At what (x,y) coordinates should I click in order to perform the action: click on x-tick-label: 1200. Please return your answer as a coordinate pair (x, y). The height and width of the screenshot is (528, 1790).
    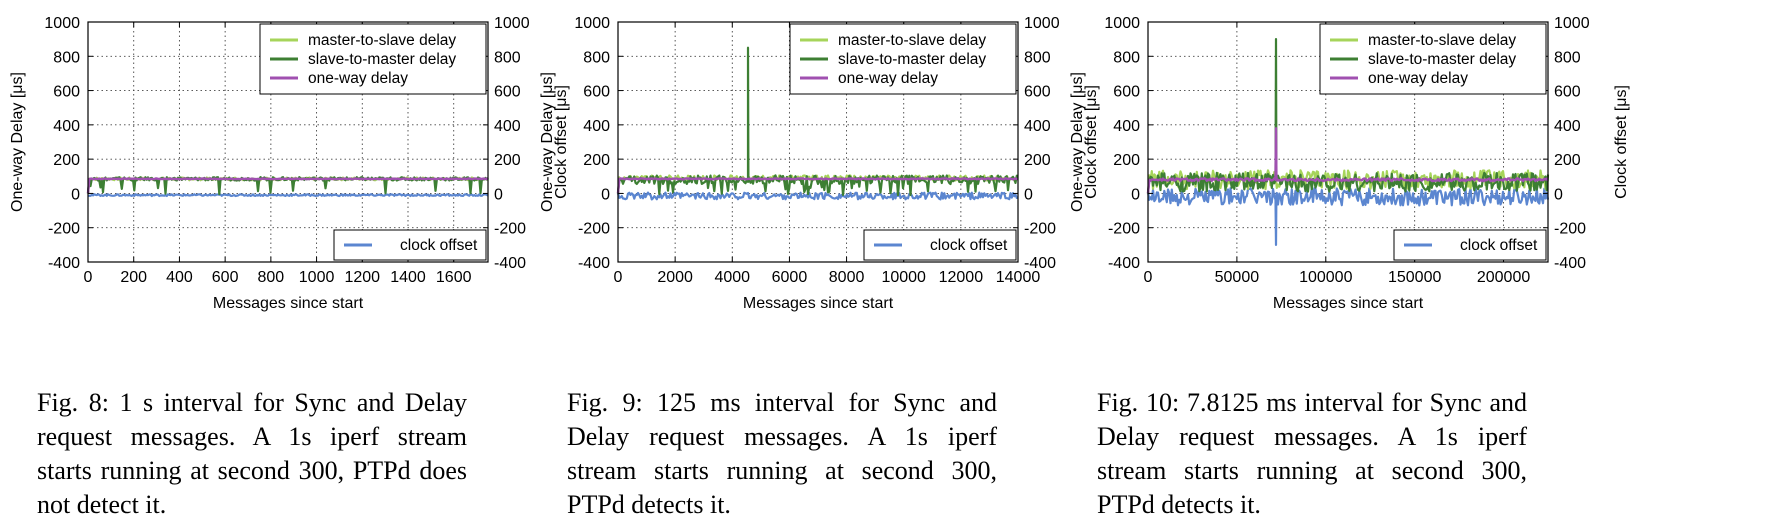
    Looking at the image, I should click on (362, 277).